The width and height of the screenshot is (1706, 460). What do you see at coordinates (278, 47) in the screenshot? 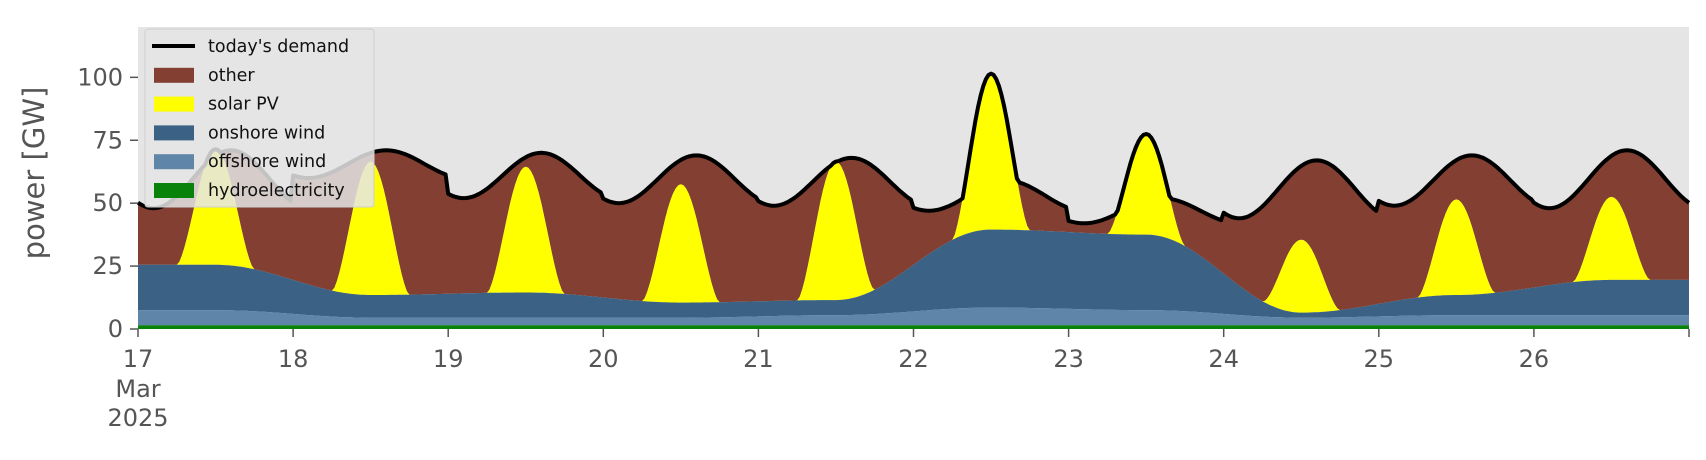
I see `legend-label-demand: today's demand` at bounding box center [278, 47].